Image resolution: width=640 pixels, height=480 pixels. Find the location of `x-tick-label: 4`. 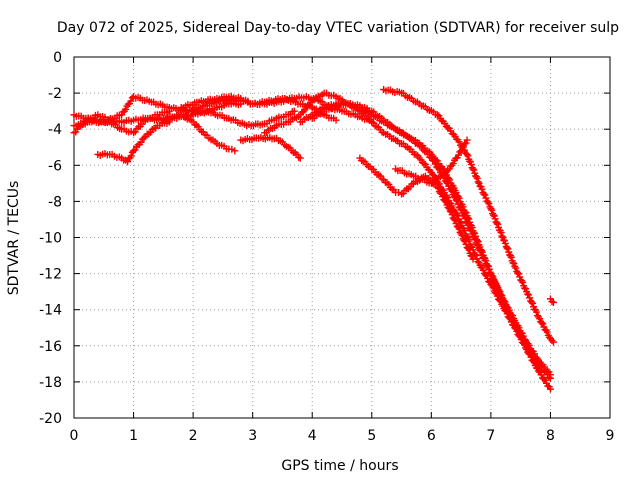

x-tick-label: 4 is located at coordinates (312, 436).